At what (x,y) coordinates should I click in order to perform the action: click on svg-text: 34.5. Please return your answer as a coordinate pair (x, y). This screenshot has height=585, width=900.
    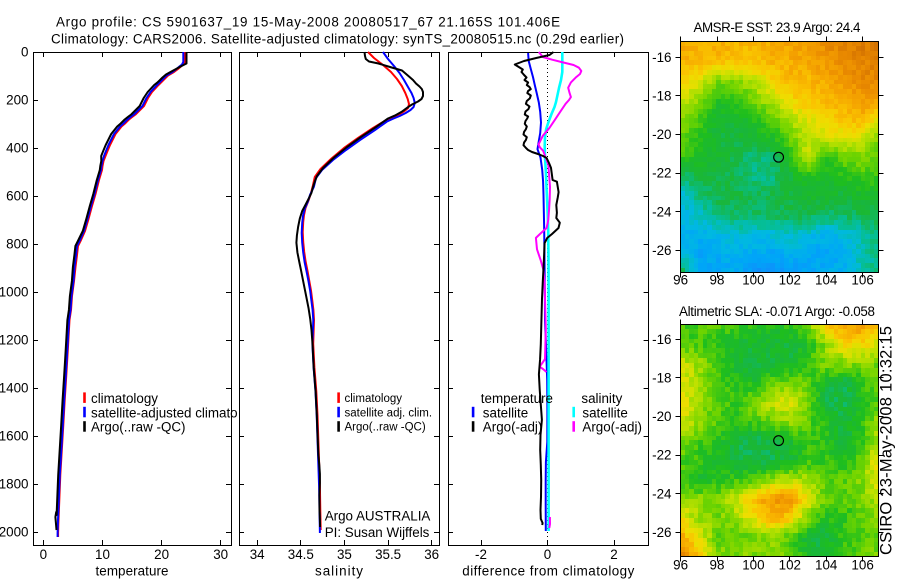
    Looking at the image, I should click on (301, 554).